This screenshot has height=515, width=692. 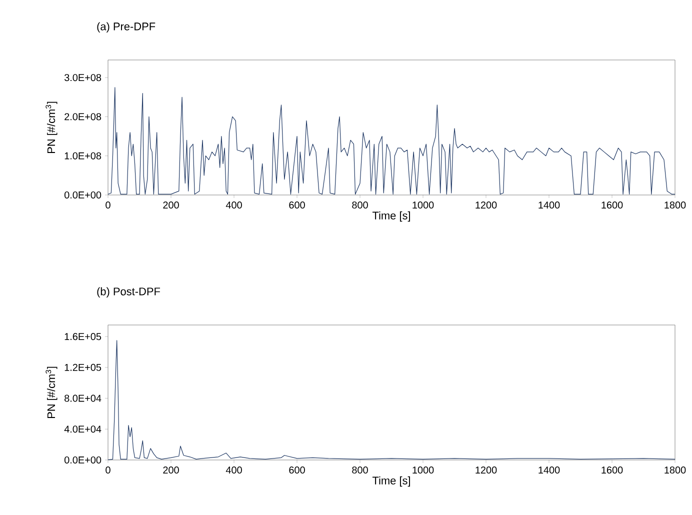 I want to click on y-tick-label: 3.0E+08, so click(x=83, y=78).